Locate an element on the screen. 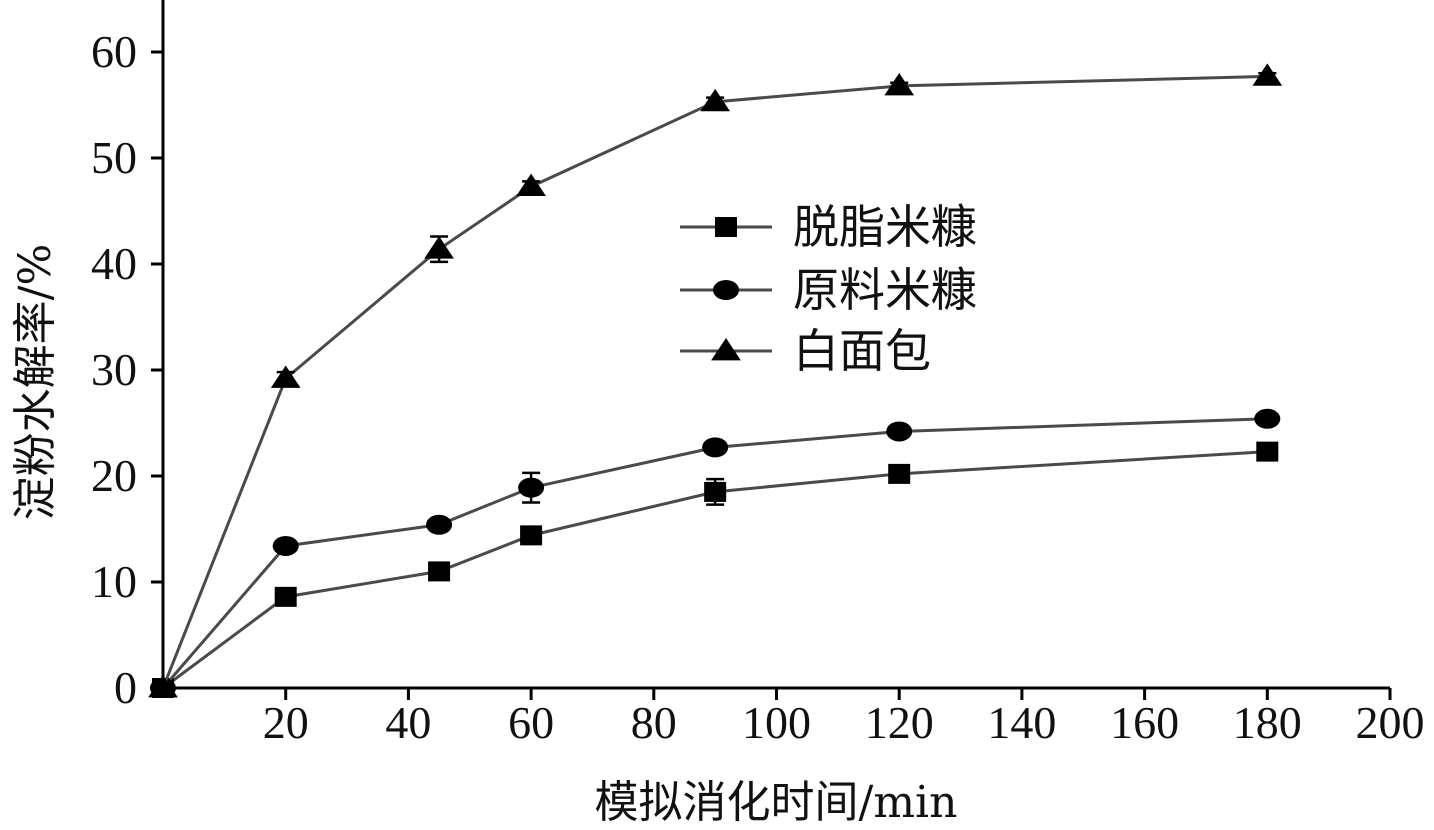  x-tick-label: 200 is located at coordinates (1390, 722).